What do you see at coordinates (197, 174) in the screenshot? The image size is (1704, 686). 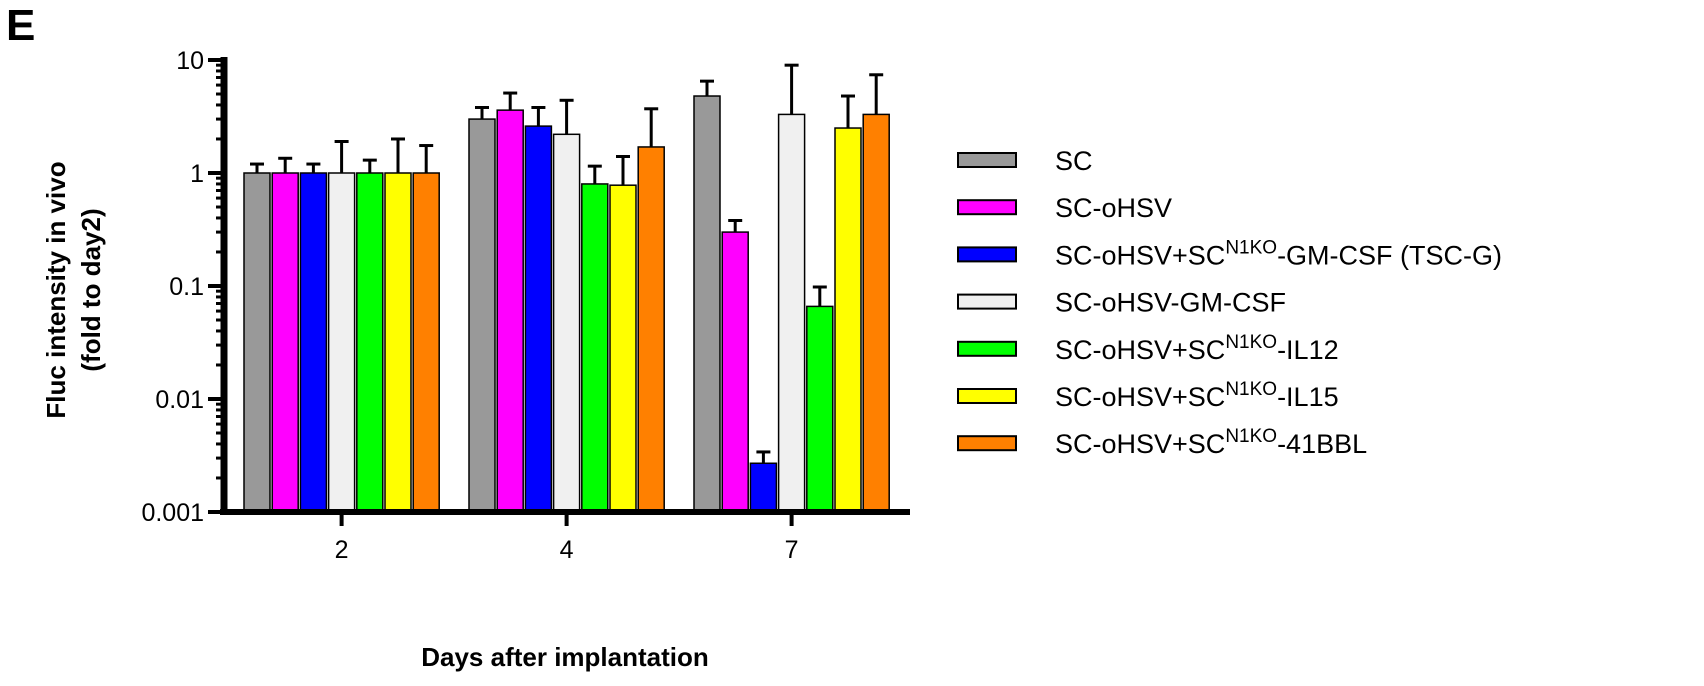 I see `y-tick-label: 1` at bounding box center [197, 174].